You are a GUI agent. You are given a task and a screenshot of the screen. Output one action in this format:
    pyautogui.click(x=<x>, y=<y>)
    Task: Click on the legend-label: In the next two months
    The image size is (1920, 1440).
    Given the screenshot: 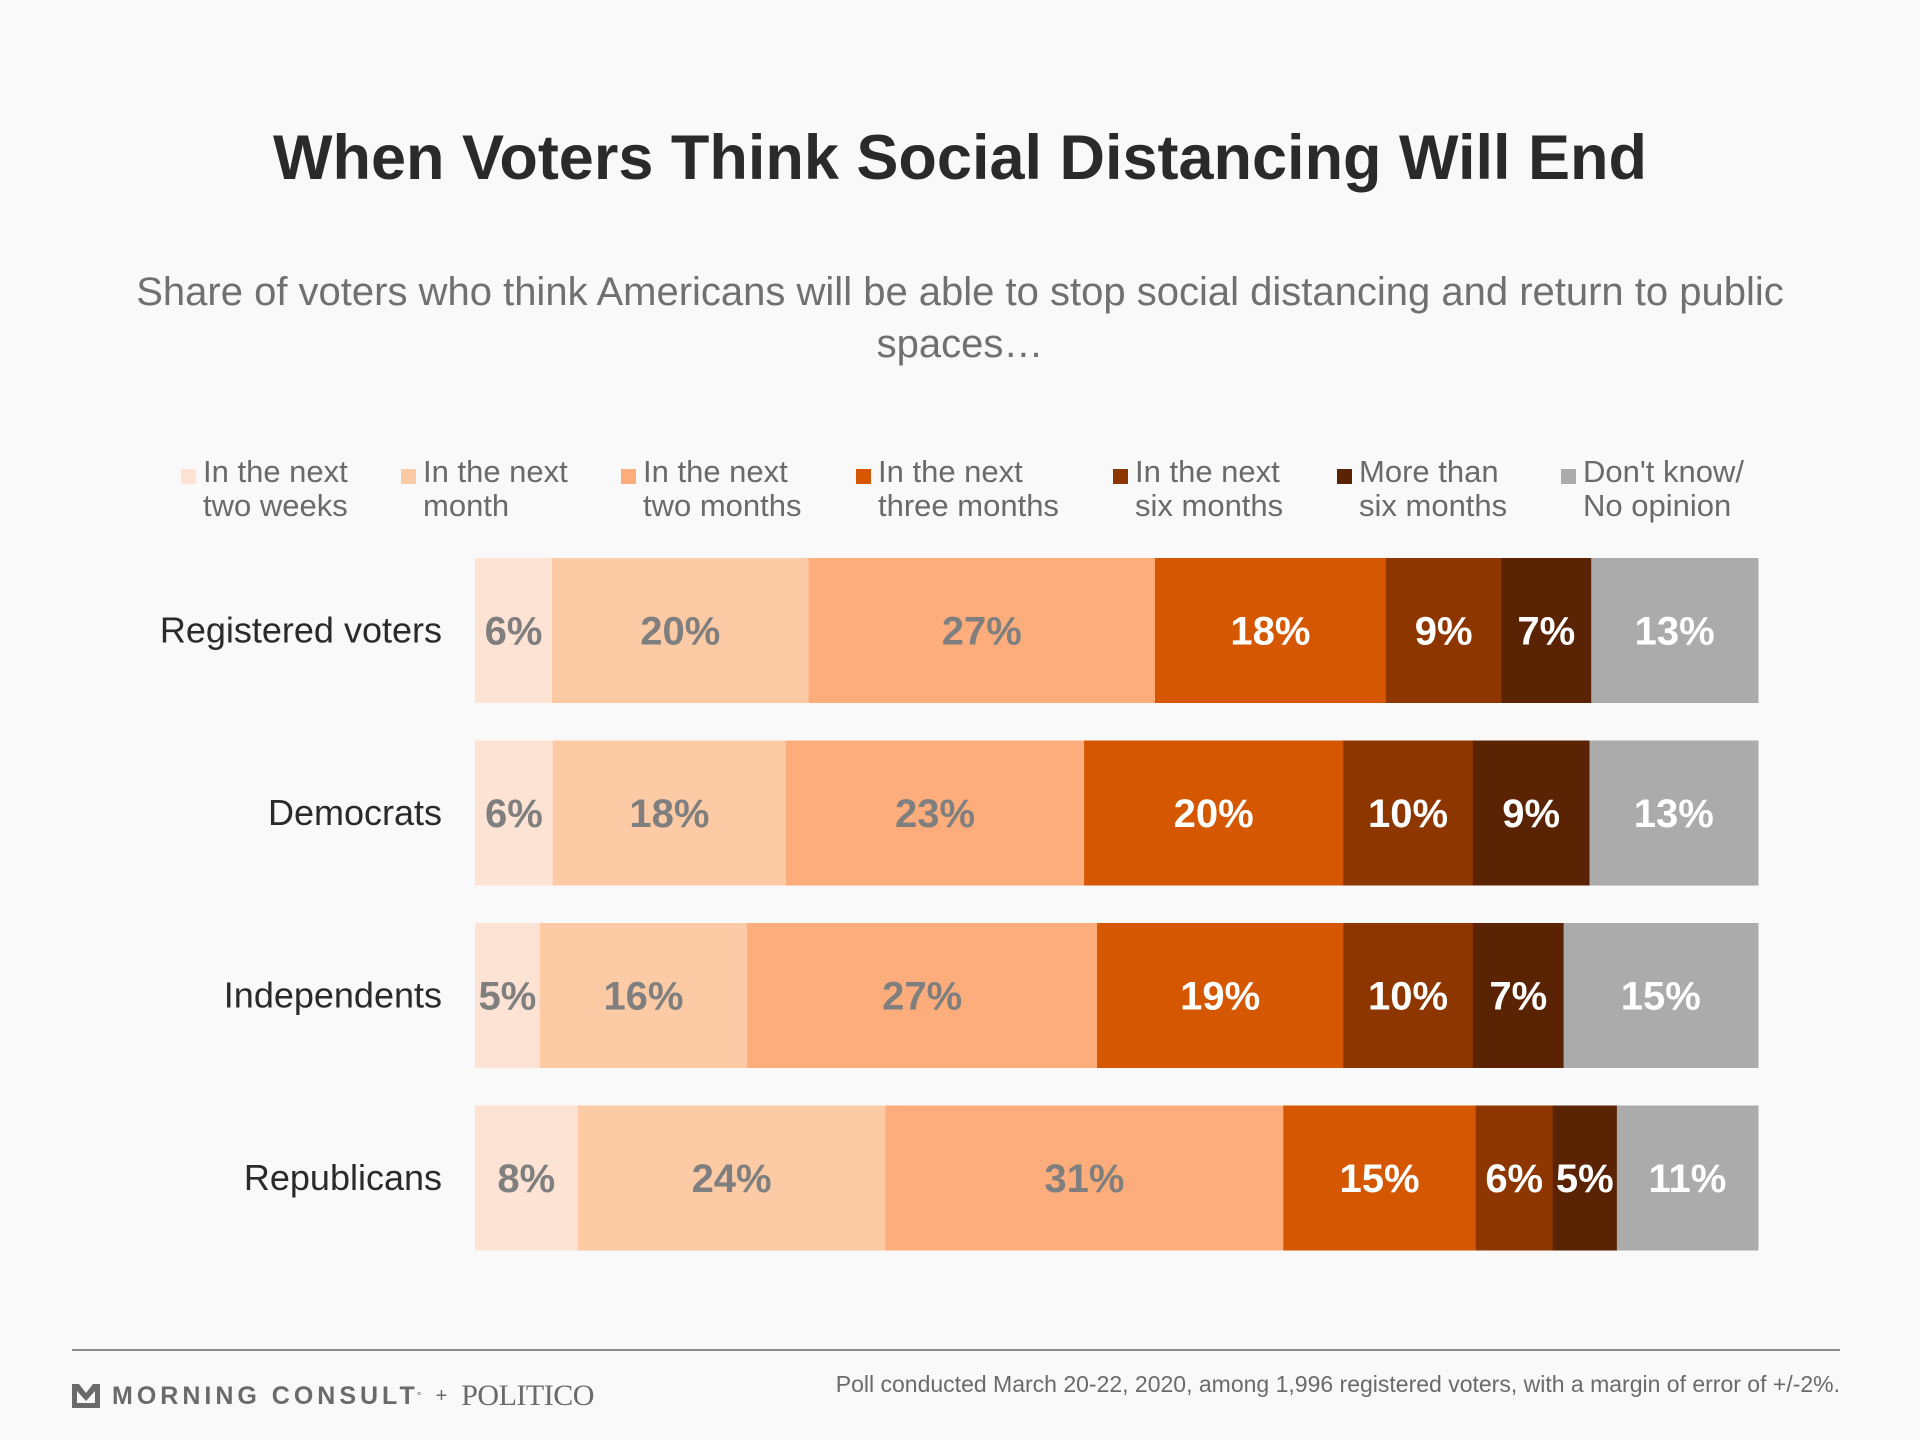 What is the action you would take?
    pyautogui.click(x=722, y=489)
    